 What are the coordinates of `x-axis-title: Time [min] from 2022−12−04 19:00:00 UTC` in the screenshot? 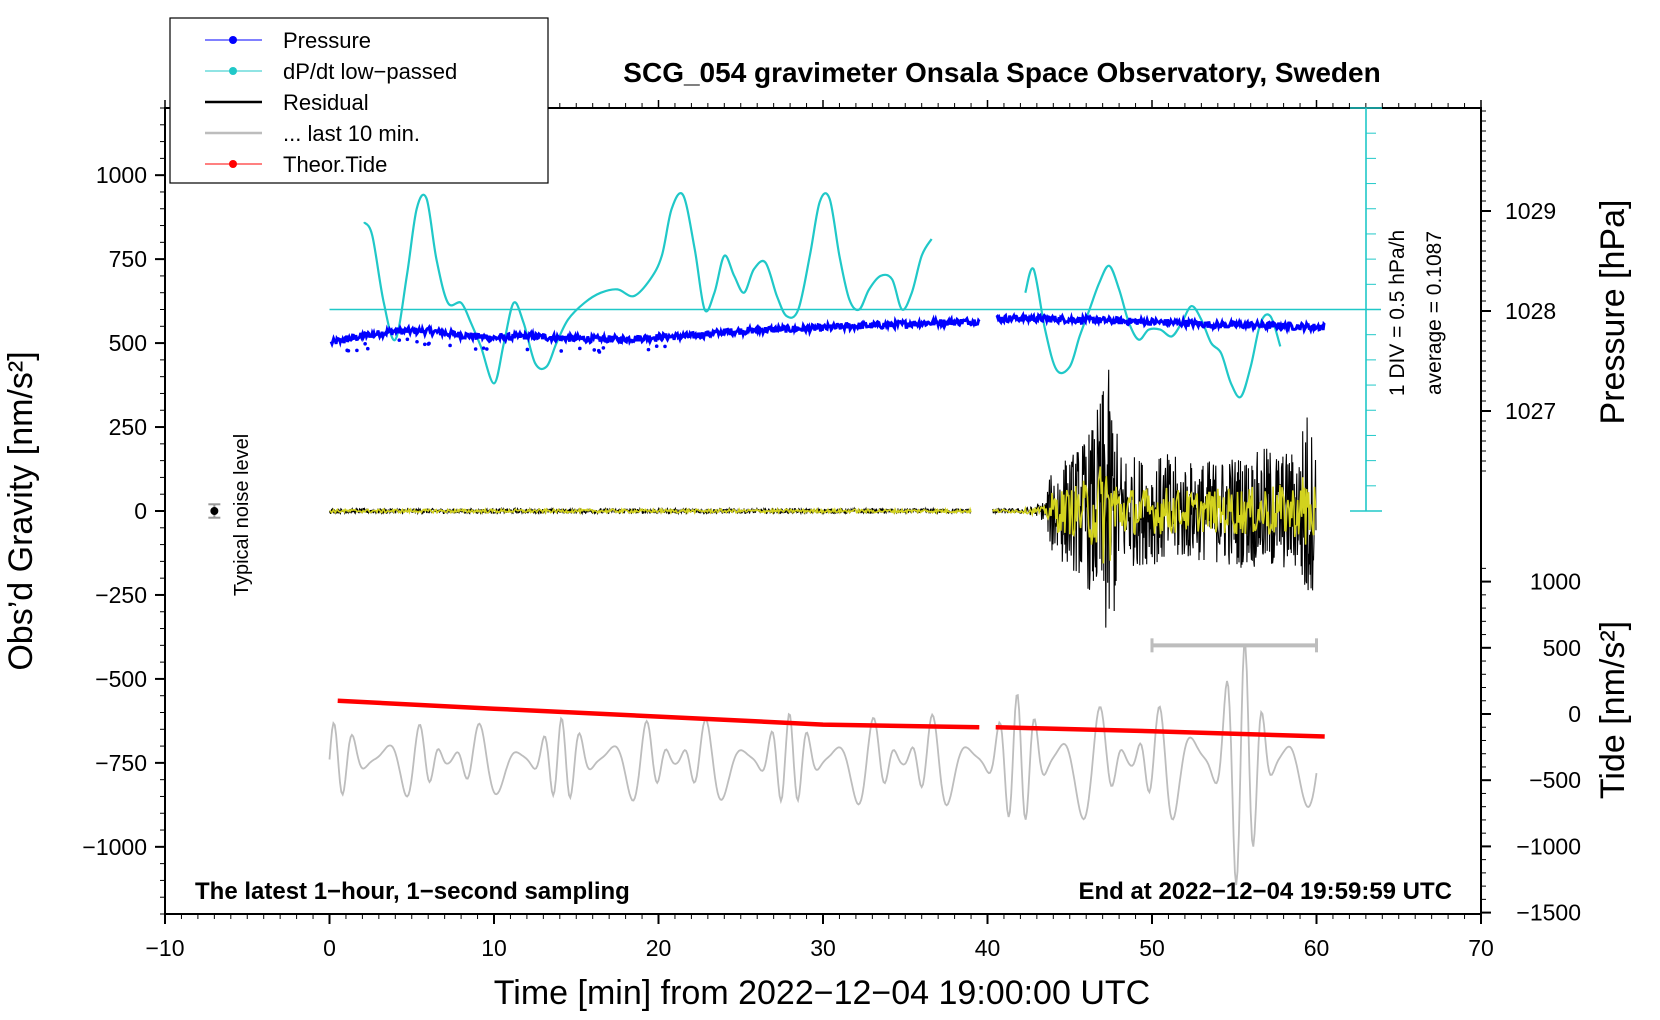 It's located at (822, 993).